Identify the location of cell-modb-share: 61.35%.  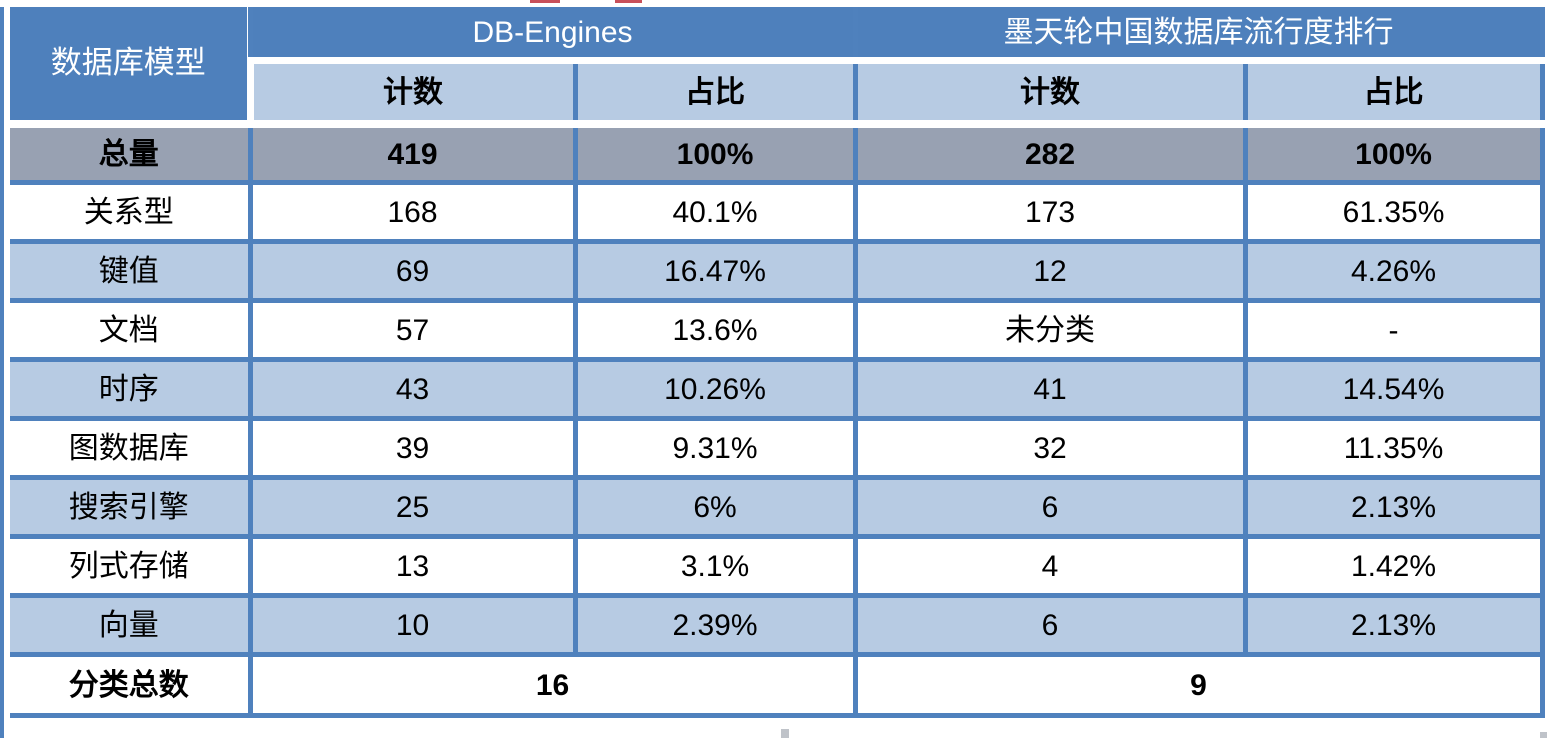
(1392, 211).